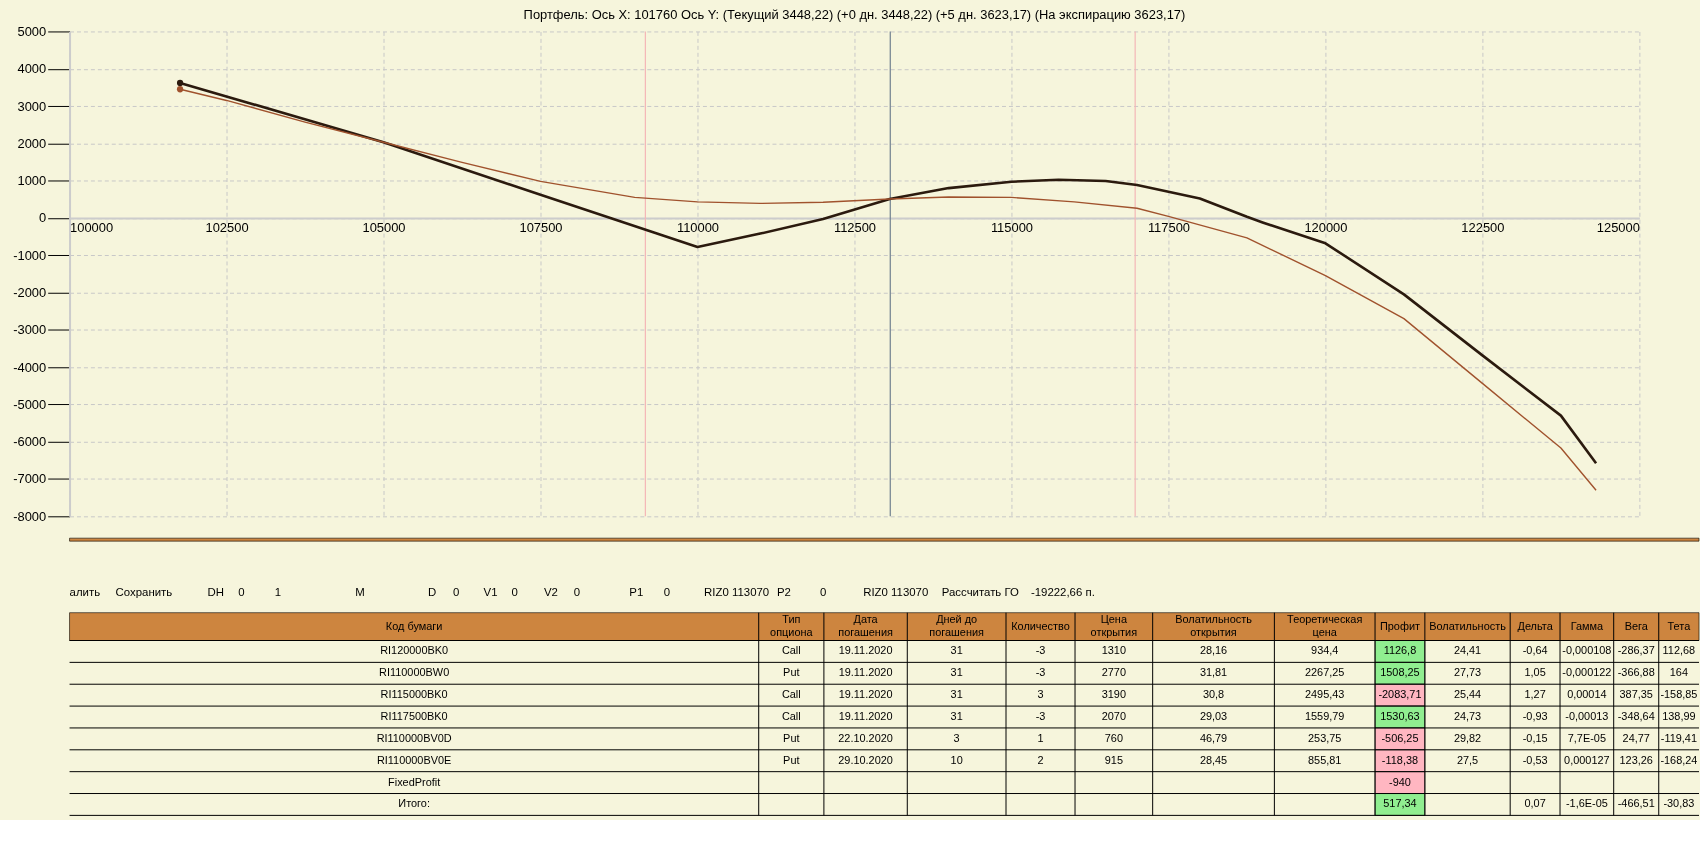  What do you see at coordinates (1040, 625) in the screenshot?
I see `text: Количество` at bounding box center [1040, 625].